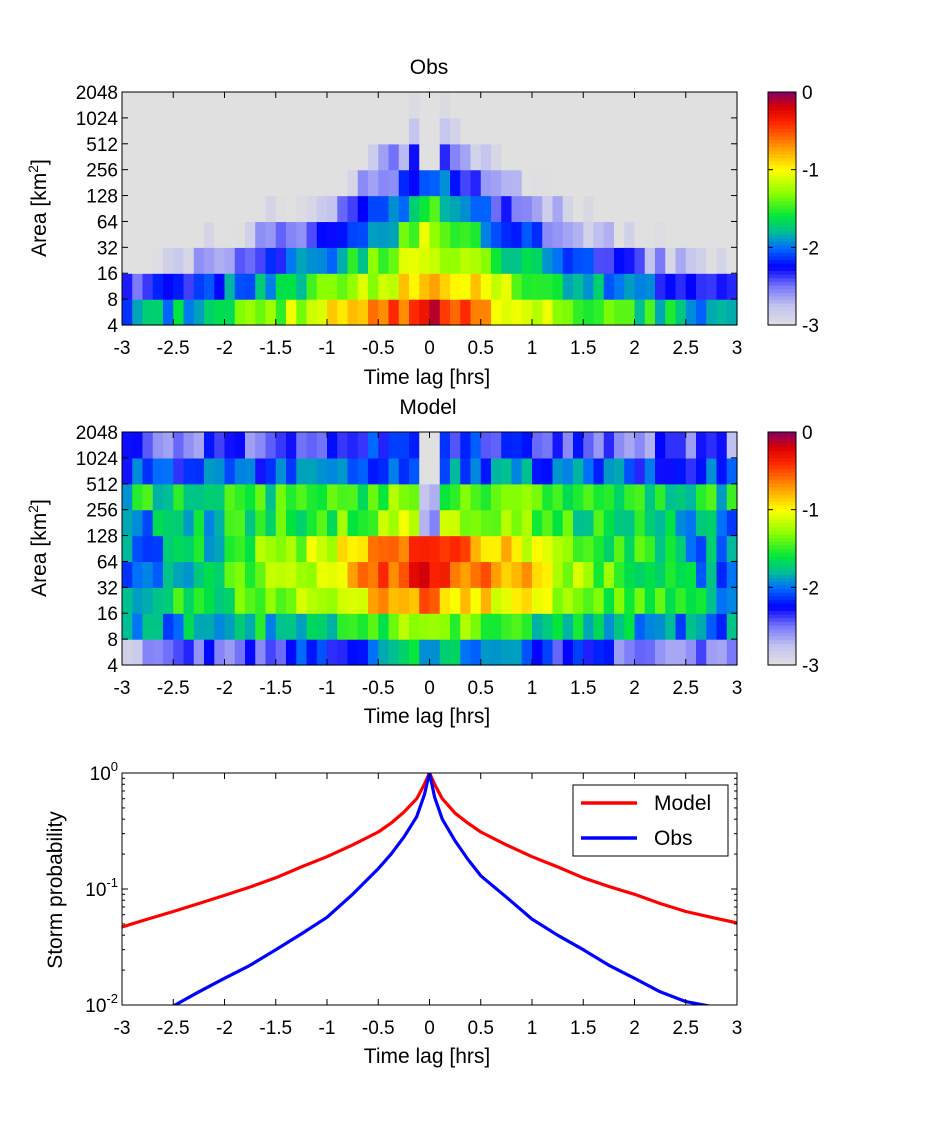 Image resolution: width=933 pixels, height=1135 pixels. I want to click on x-tick-label: 0, so click(429, 688).